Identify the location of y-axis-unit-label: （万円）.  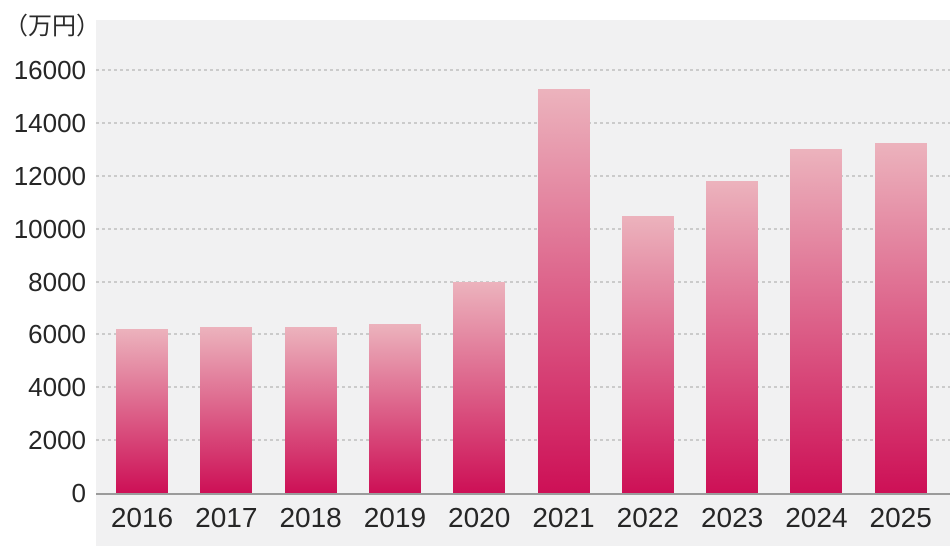
(52, 26).